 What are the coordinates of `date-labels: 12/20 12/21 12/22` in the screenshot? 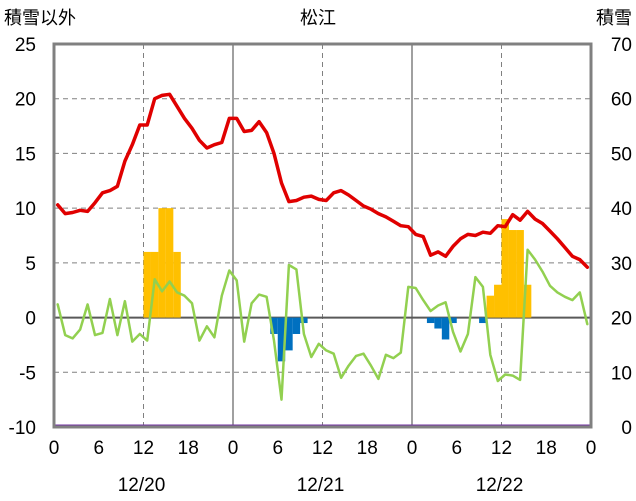 It's located at (321, 485).